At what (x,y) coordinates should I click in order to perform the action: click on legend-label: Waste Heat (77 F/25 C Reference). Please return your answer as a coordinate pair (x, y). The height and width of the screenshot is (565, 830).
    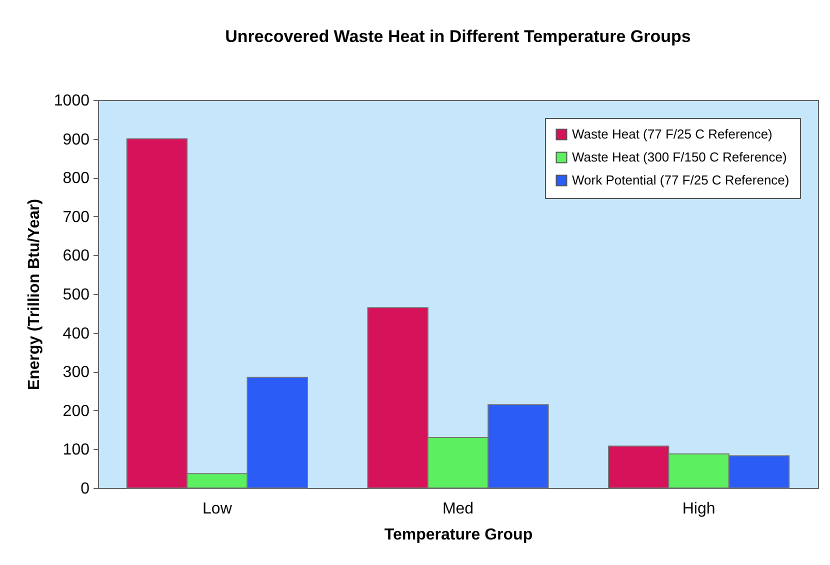
    Looking at the image, I should click on (672, 134).